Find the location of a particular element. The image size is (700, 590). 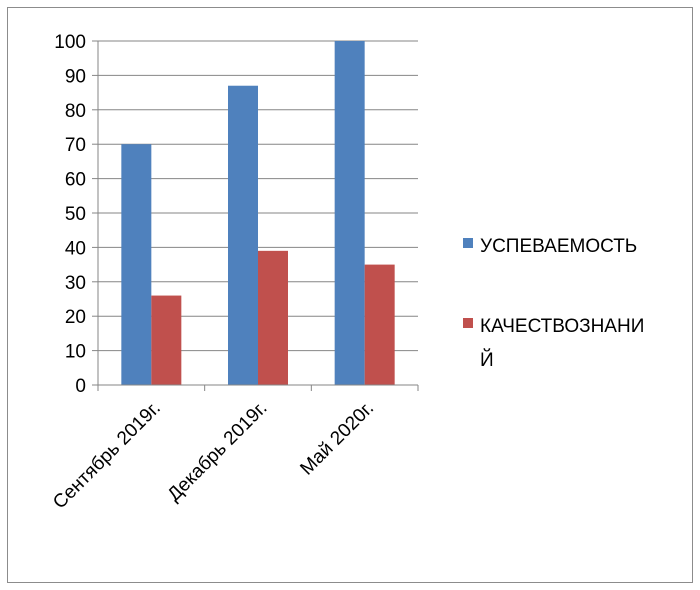

legend: УСПЕВАЕМОСТЬ КАЧЕСТВОЗНАНИ Й is located at coordinates (556, 303).